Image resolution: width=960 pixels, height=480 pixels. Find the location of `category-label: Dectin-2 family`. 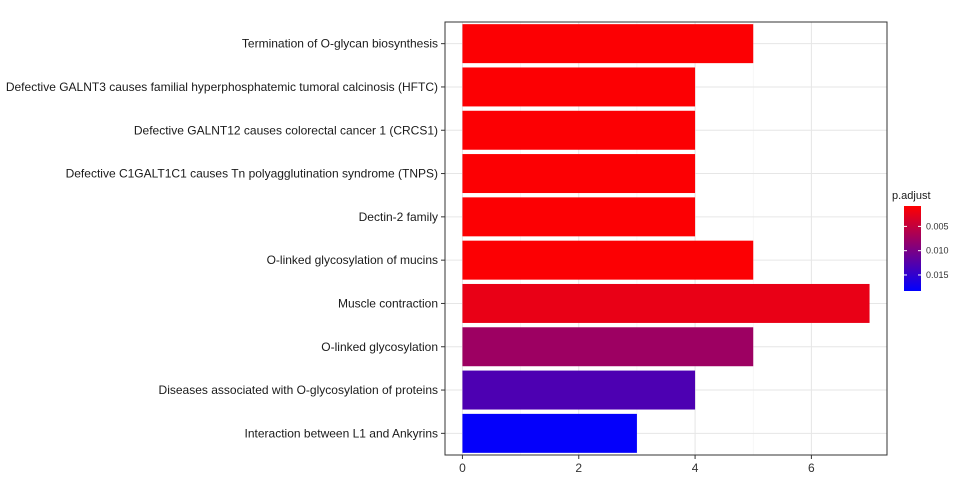

category-label: Dectin-2 family is located at coordinates (398, 217).